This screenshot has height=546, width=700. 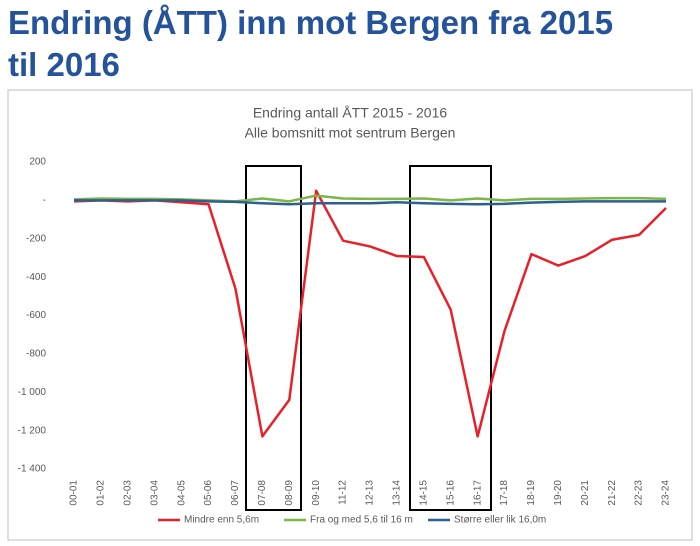 What do you see at coordinates (423, 493) in the screenshot?
I see `x-tick-label: 14-15` at bounding box center [423, 493].